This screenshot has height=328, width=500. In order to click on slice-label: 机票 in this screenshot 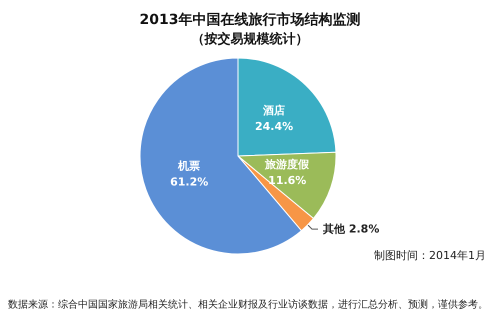, I will do `click(188, 165)`.